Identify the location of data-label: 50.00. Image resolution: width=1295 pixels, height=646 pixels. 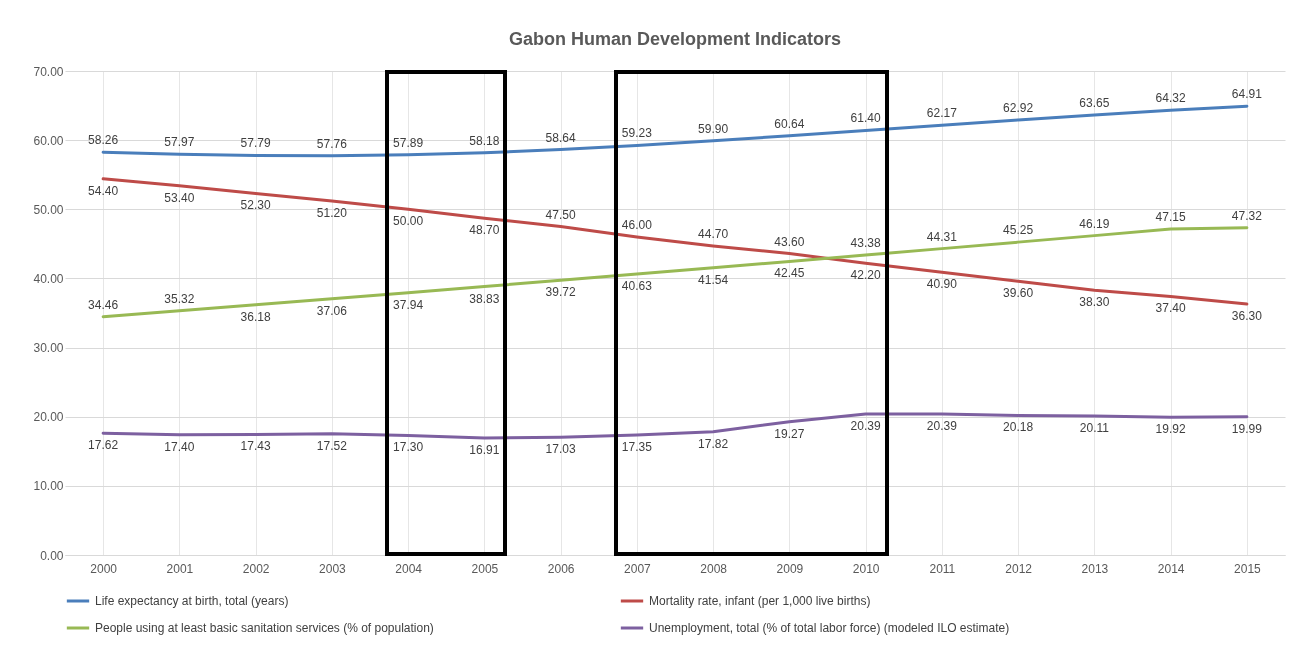
(408, 221).